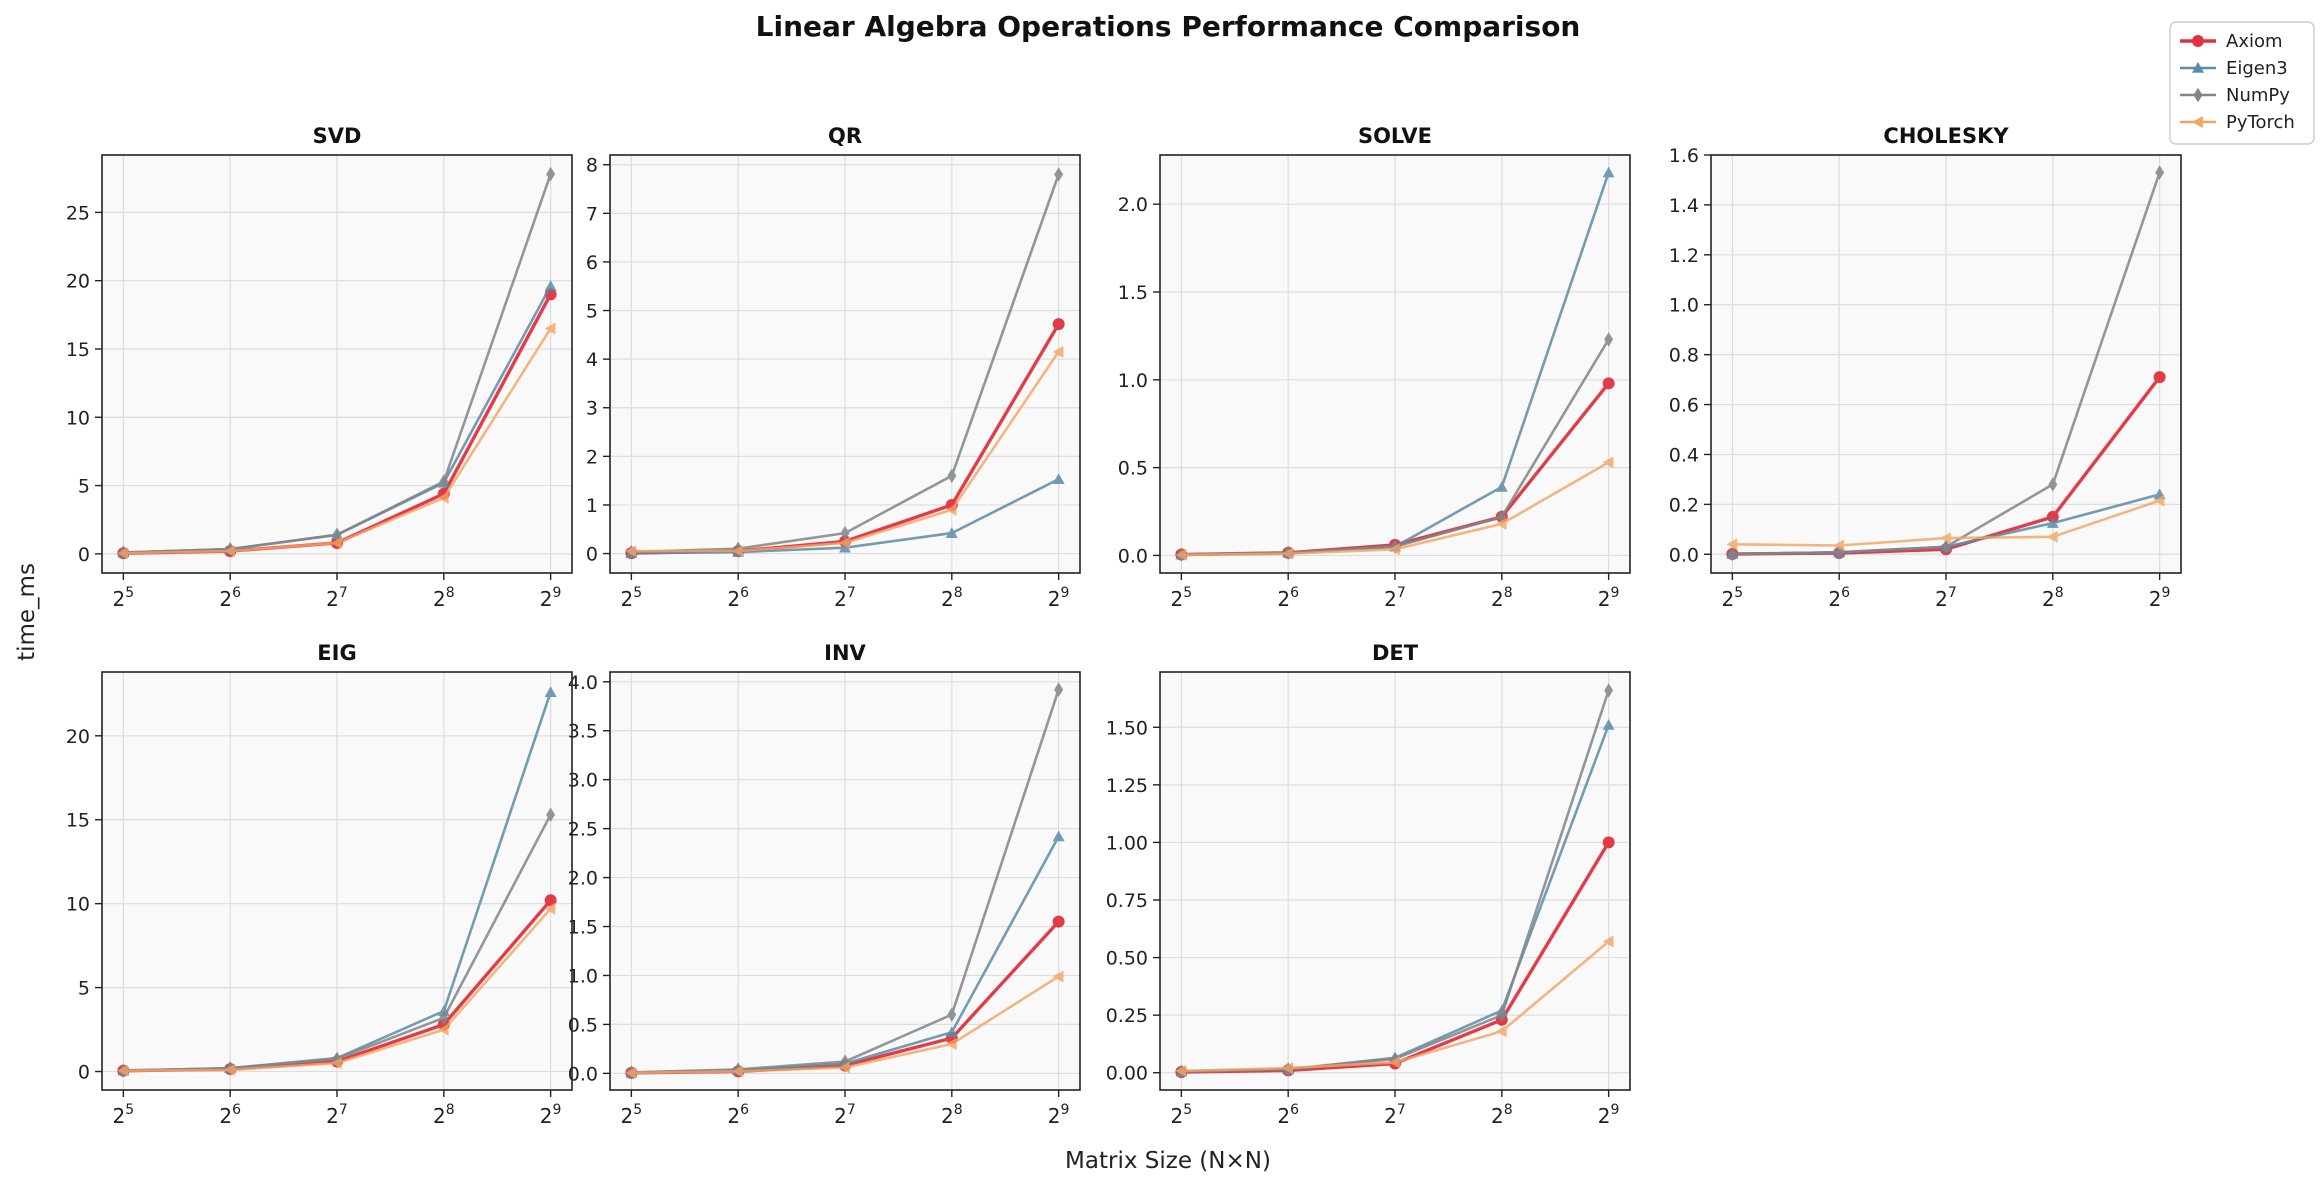 This screenshot has width=2324, height=1187. Describe the element at coordinates (592, 506) in the screenshot. I see `y-tick-label: 1` at that location.